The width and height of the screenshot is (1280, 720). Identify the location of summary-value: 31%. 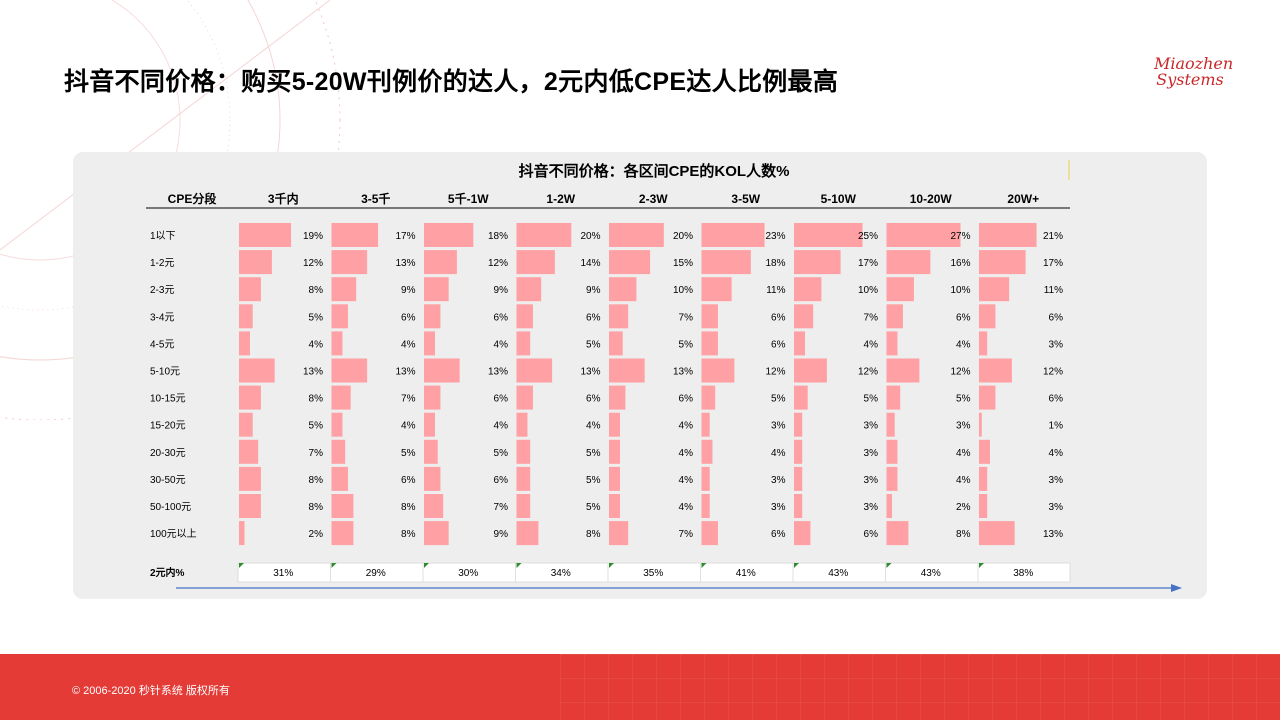
(283, 573).